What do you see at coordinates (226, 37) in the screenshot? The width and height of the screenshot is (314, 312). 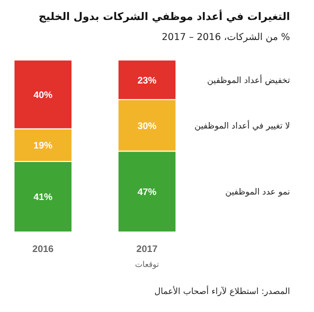 I see `text: % من الشركات، 2016 – 2017` at bounding box center [226, 37].